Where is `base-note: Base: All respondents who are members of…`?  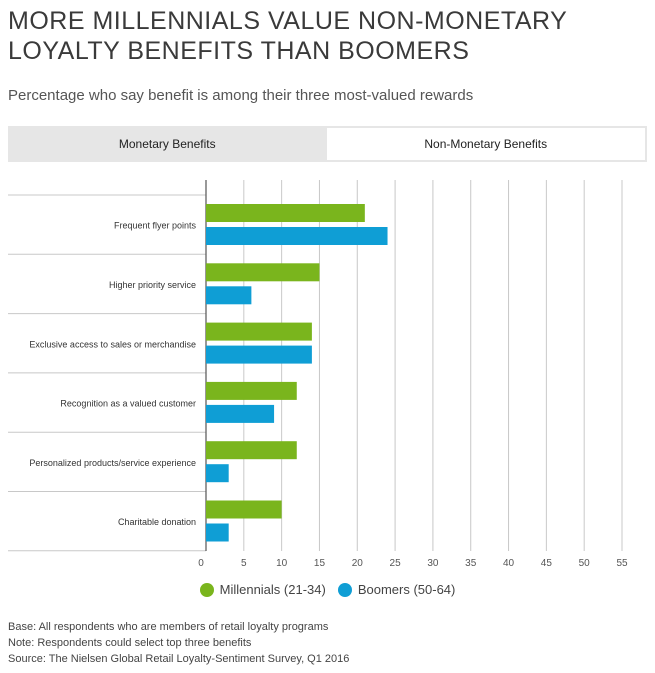
base-note: Base: All respondents who are members of… is located at coordinates (168, 627).